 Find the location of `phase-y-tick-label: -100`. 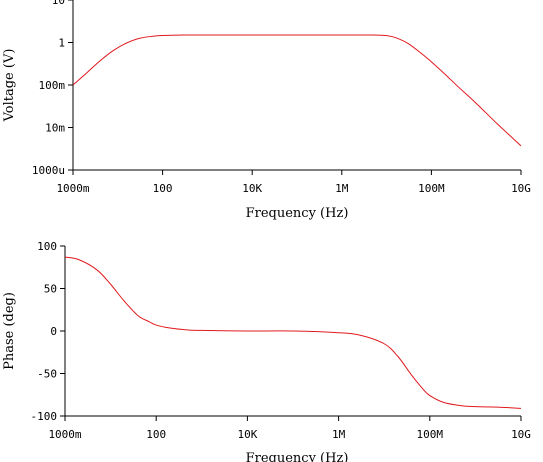

phase-y-tick-label: -100 is located at coordinates (44, 416).